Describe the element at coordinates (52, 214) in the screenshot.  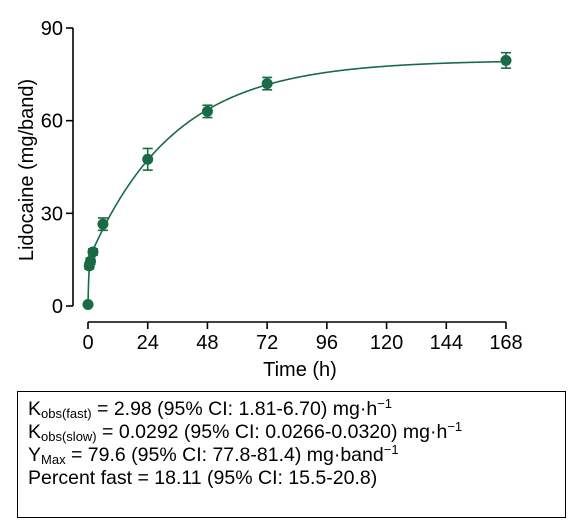
I see `y-tick-label: 30` at that location.